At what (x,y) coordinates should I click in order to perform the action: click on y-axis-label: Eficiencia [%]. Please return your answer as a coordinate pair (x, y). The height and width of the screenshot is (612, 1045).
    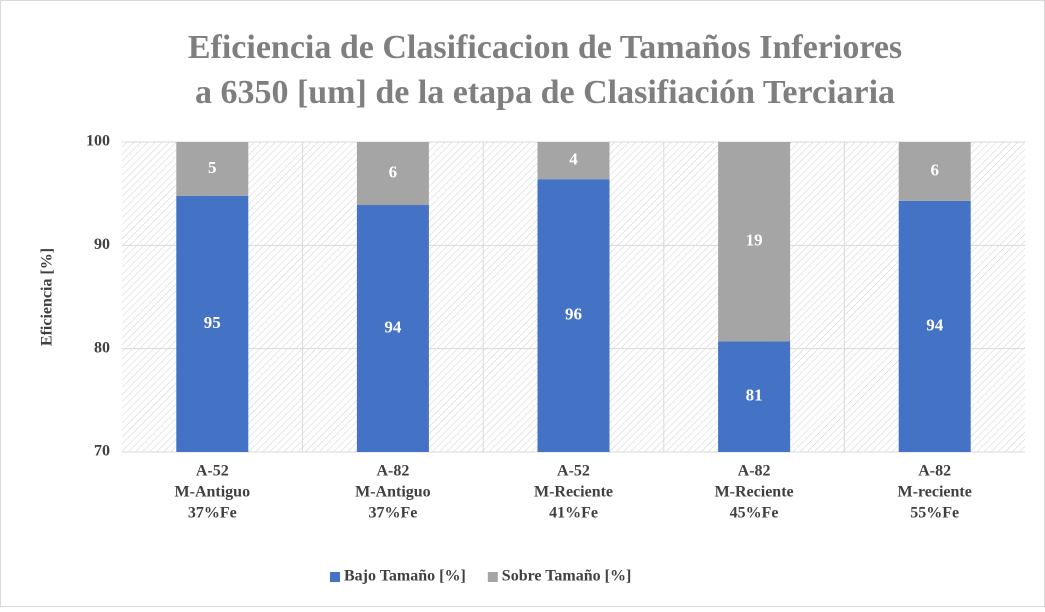
    Looking at the image, I should click on (47, 297).